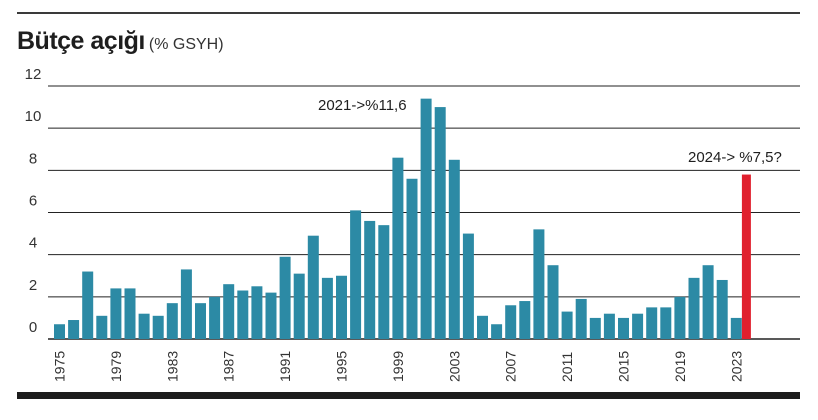 The width and height of the screenshot is (818, 420). What do you see at coordinates (426, 219) in the screenshot?
I see `bar-2001` at bounding box center [426, 219].